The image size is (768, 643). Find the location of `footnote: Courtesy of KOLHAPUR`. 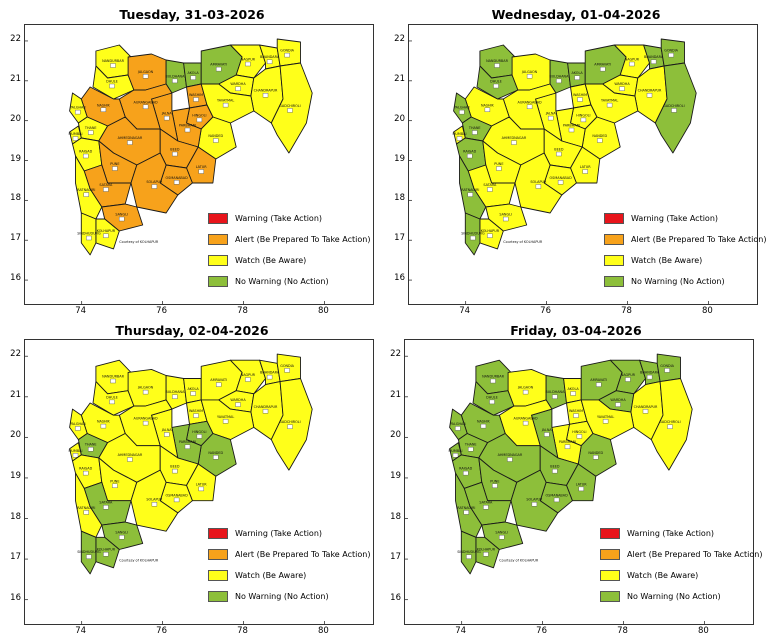

footnote: Courtesy of KOLHAPUR is located at coordinates (139, 561).